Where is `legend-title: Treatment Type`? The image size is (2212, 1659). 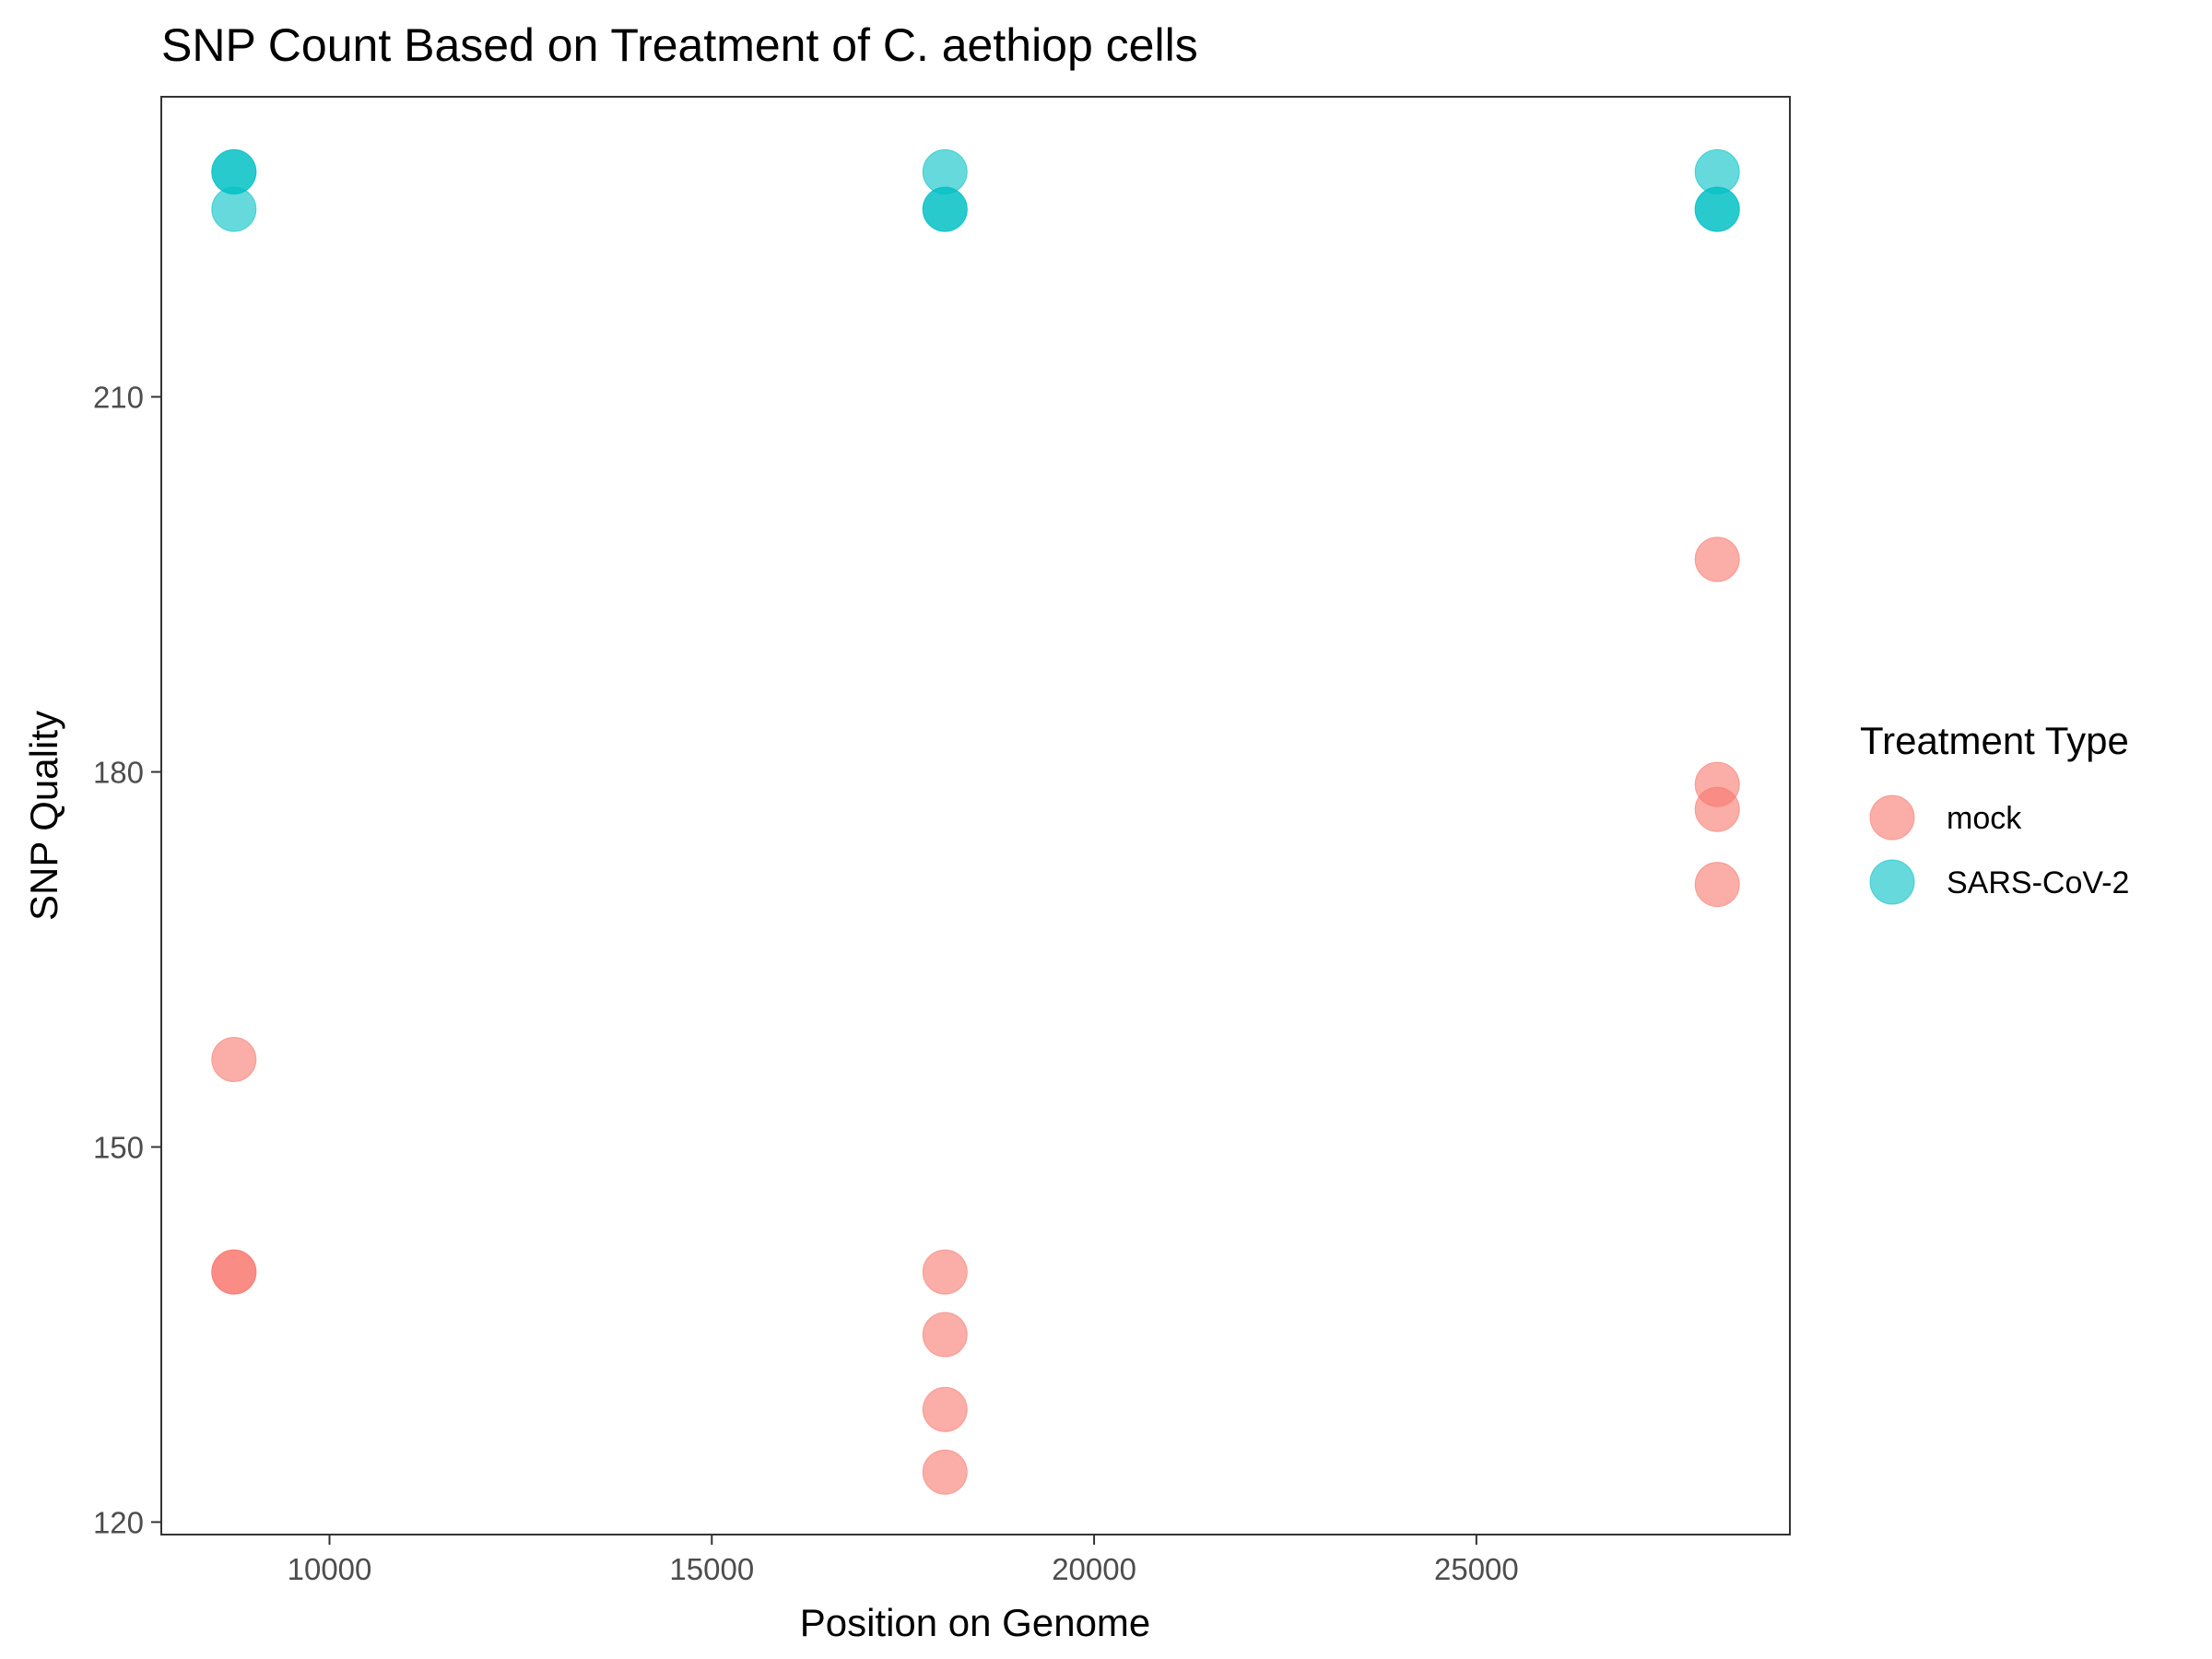 legend-title: Treatment Type is located at coordinates (1994, 740).